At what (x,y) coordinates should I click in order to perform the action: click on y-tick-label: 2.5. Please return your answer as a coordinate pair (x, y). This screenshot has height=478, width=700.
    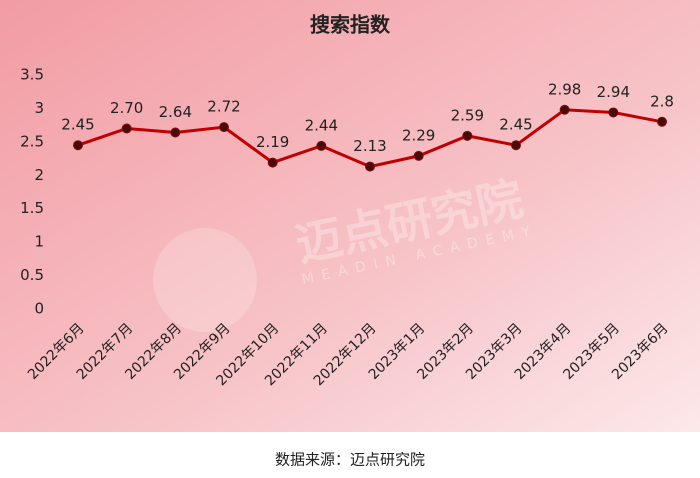
    Looking at the image, I should click on (32, 141).